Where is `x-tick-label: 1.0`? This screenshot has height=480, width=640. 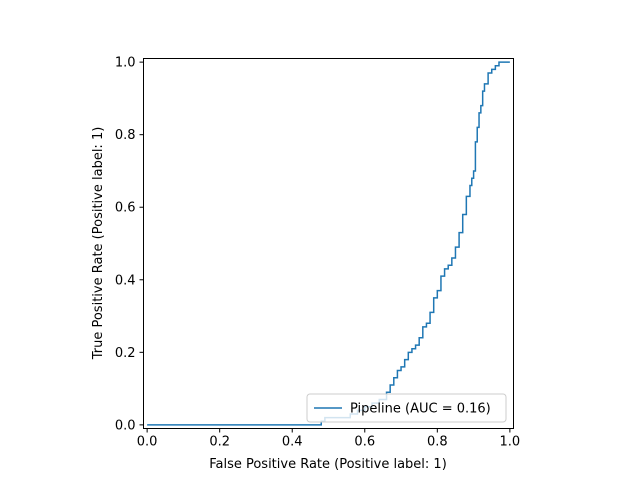 x-tick-label: 1.0 is located at coordinates (510, 442).